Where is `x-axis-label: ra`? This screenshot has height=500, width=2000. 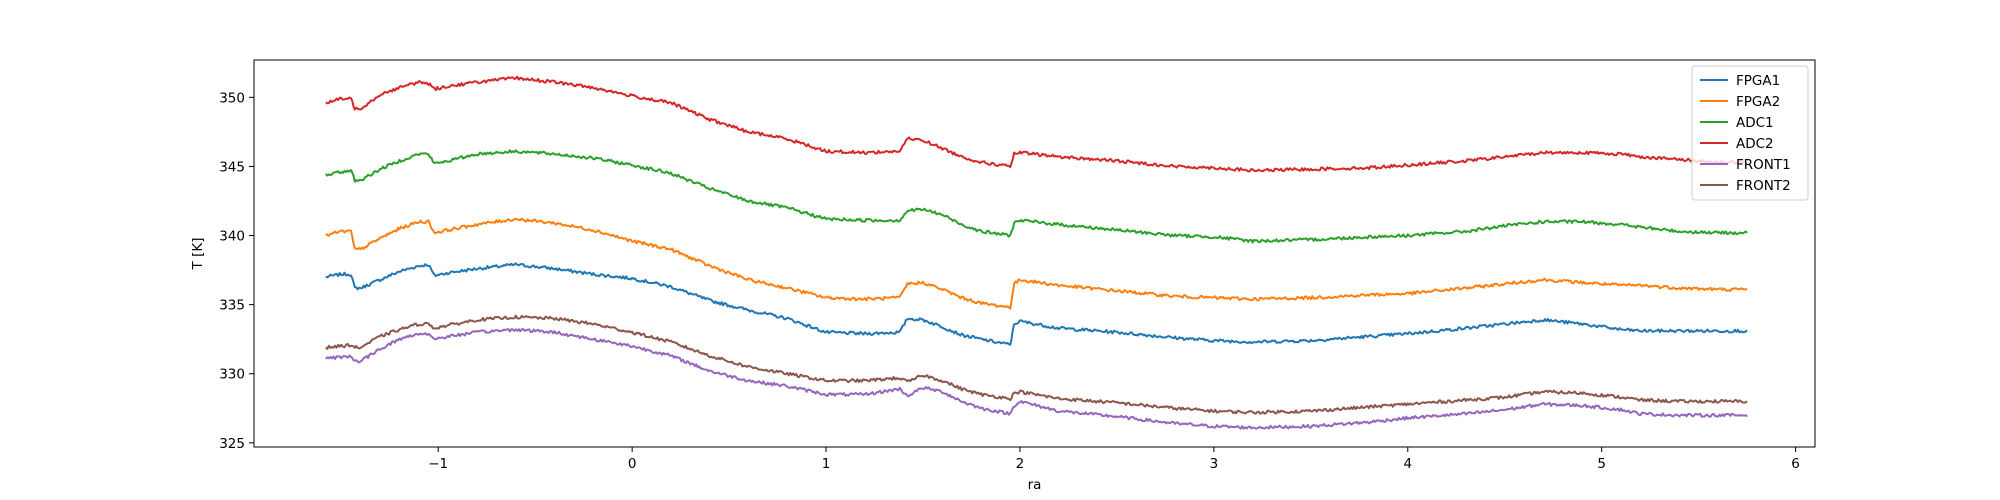
x-axis-label: ra is located at coordinates (1035, 485).